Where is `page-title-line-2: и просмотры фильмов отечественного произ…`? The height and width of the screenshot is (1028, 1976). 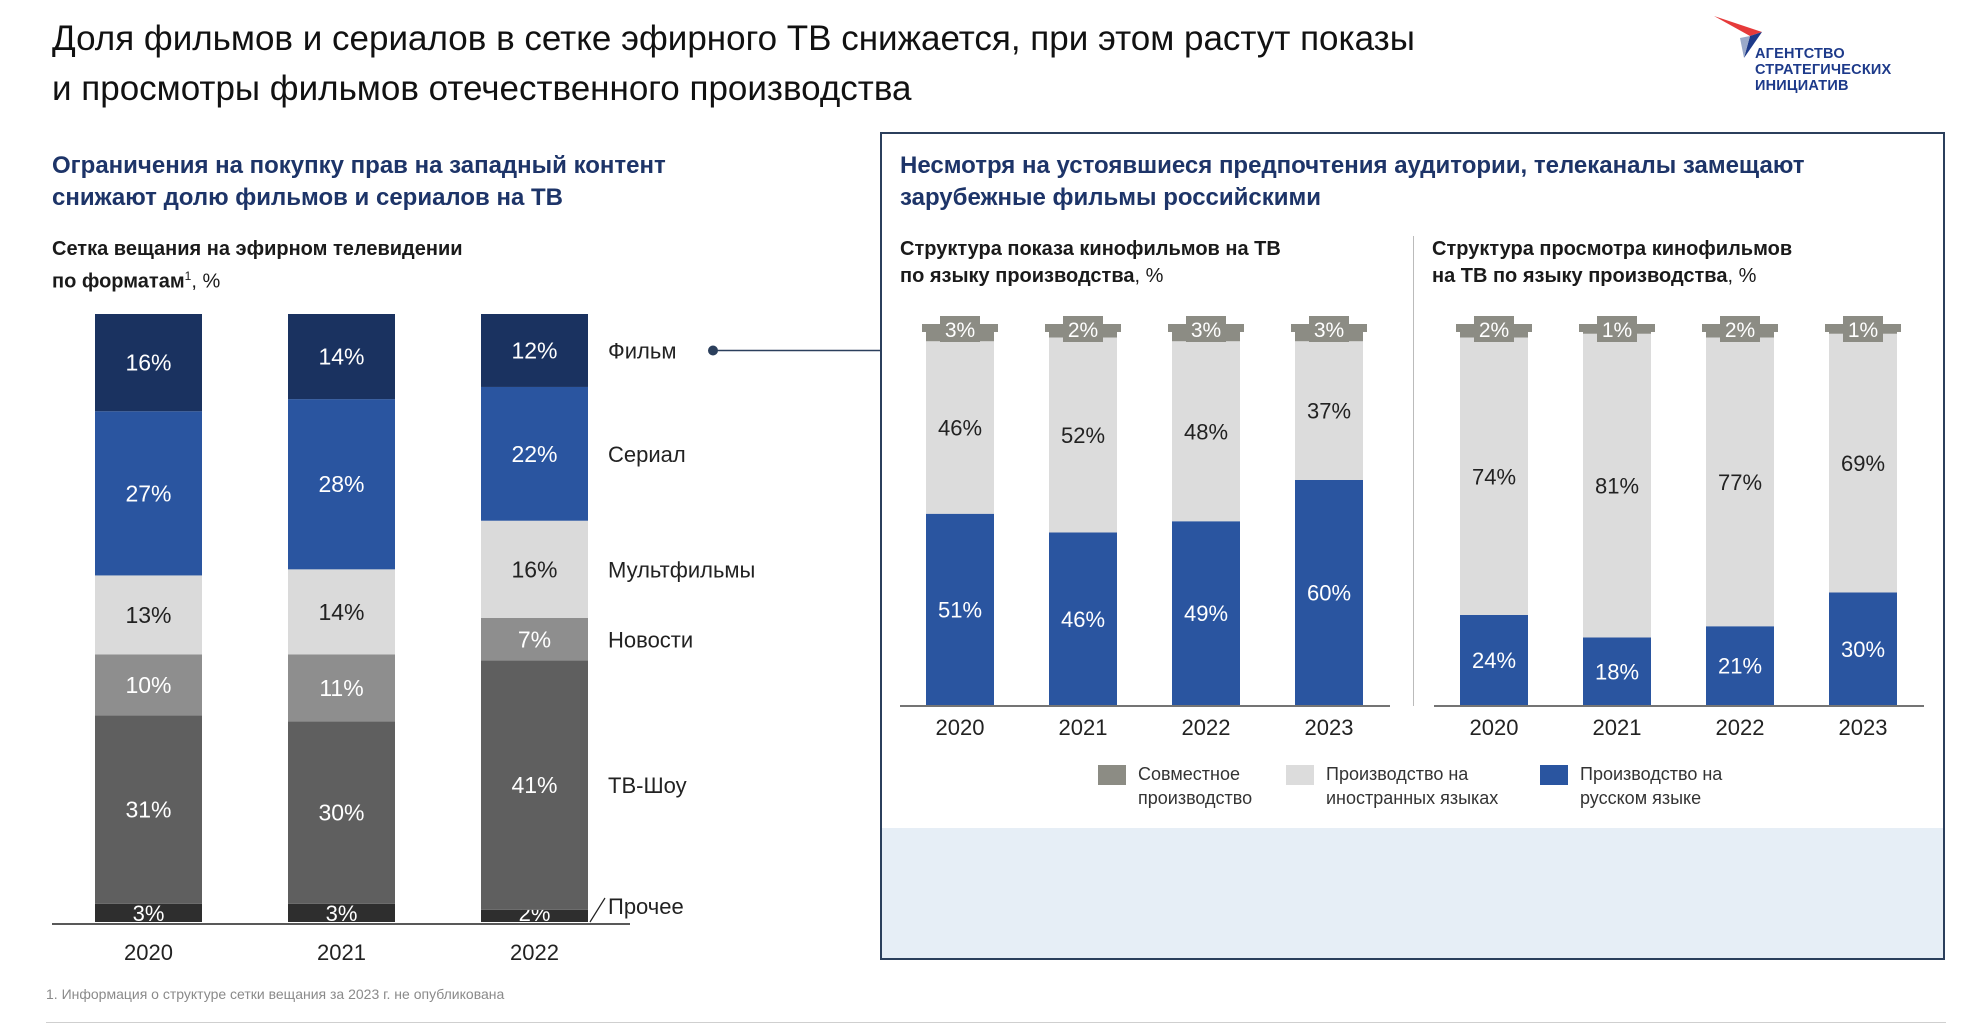 page-title-line-2: и просмотры фильмов отечественного произ… is located at coordinates (482, 88).